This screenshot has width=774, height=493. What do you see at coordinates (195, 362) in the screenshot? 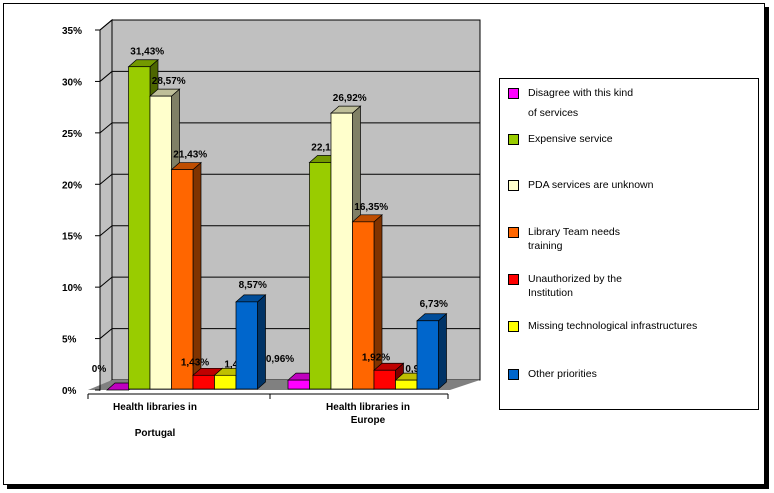
I see `data-label: 1,43%` at bounding box center [195, 362].